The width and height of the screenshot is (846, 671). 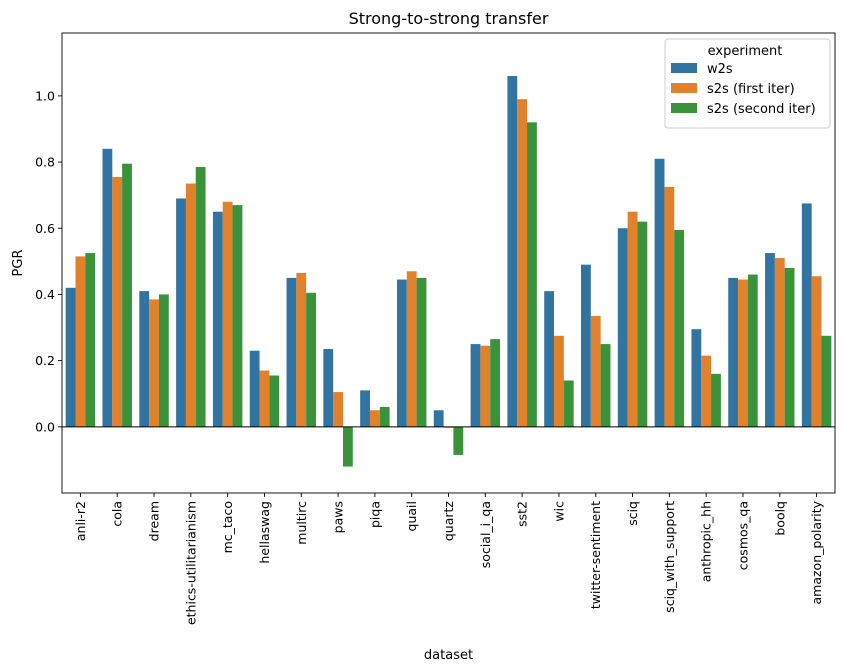 What do you see at coordinates (632, 319) in the screenshot?
I see `bar-s2s-first-iter-sciq` at bounding box center [632, 319].